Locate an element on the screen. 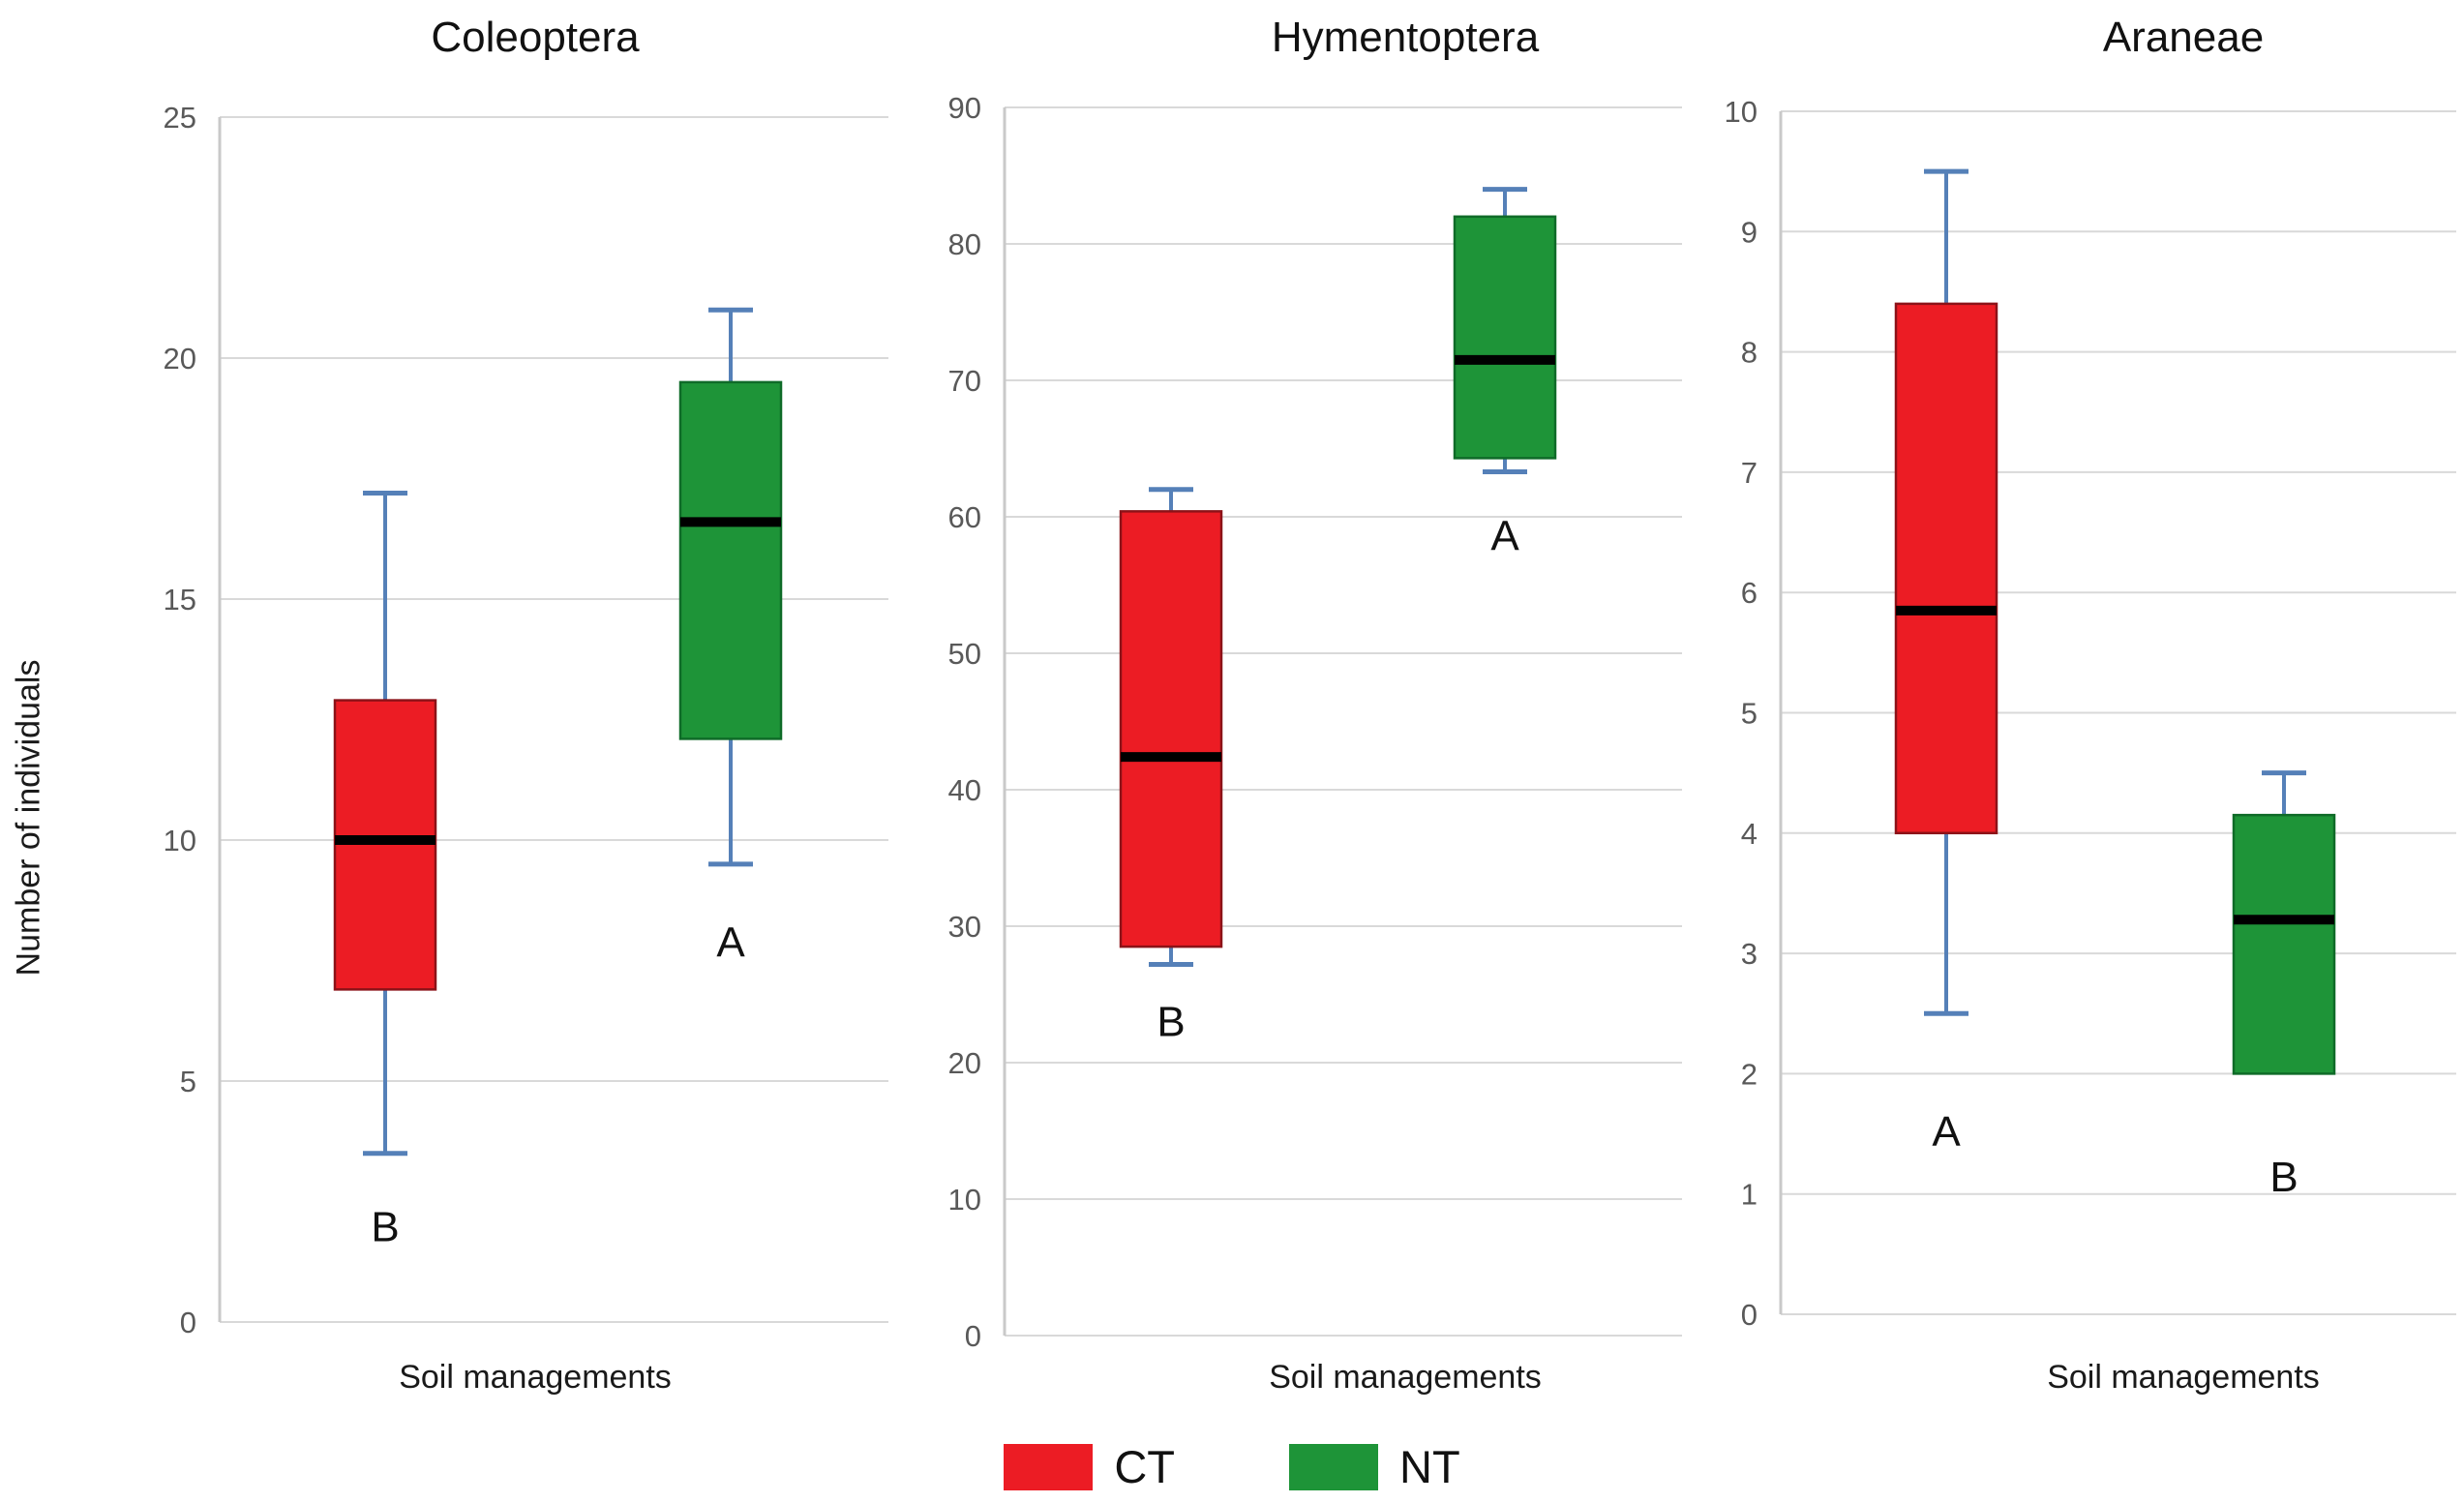  significance-label-nt-araneae: B is located at coordinates (2283, 1177).